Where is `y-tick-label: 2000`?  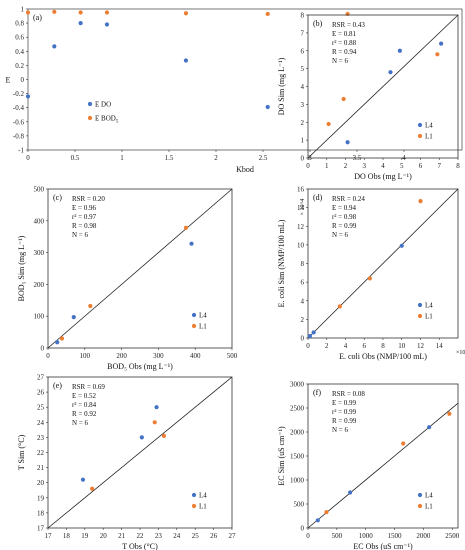 y-tick-label: 2000 is located at coordinates (297, 433).